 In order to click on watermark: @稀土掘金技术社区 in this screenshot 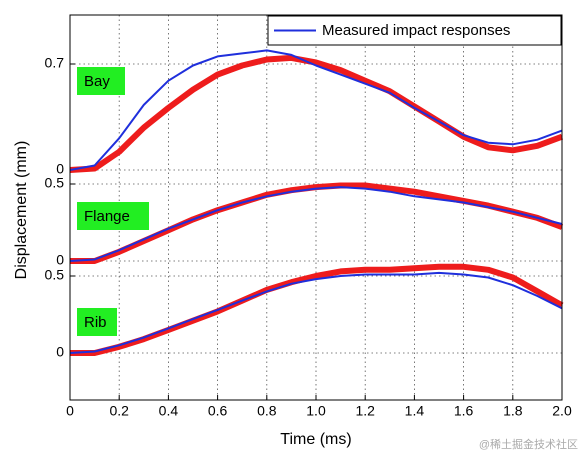, I will do `click(528, 444)`.